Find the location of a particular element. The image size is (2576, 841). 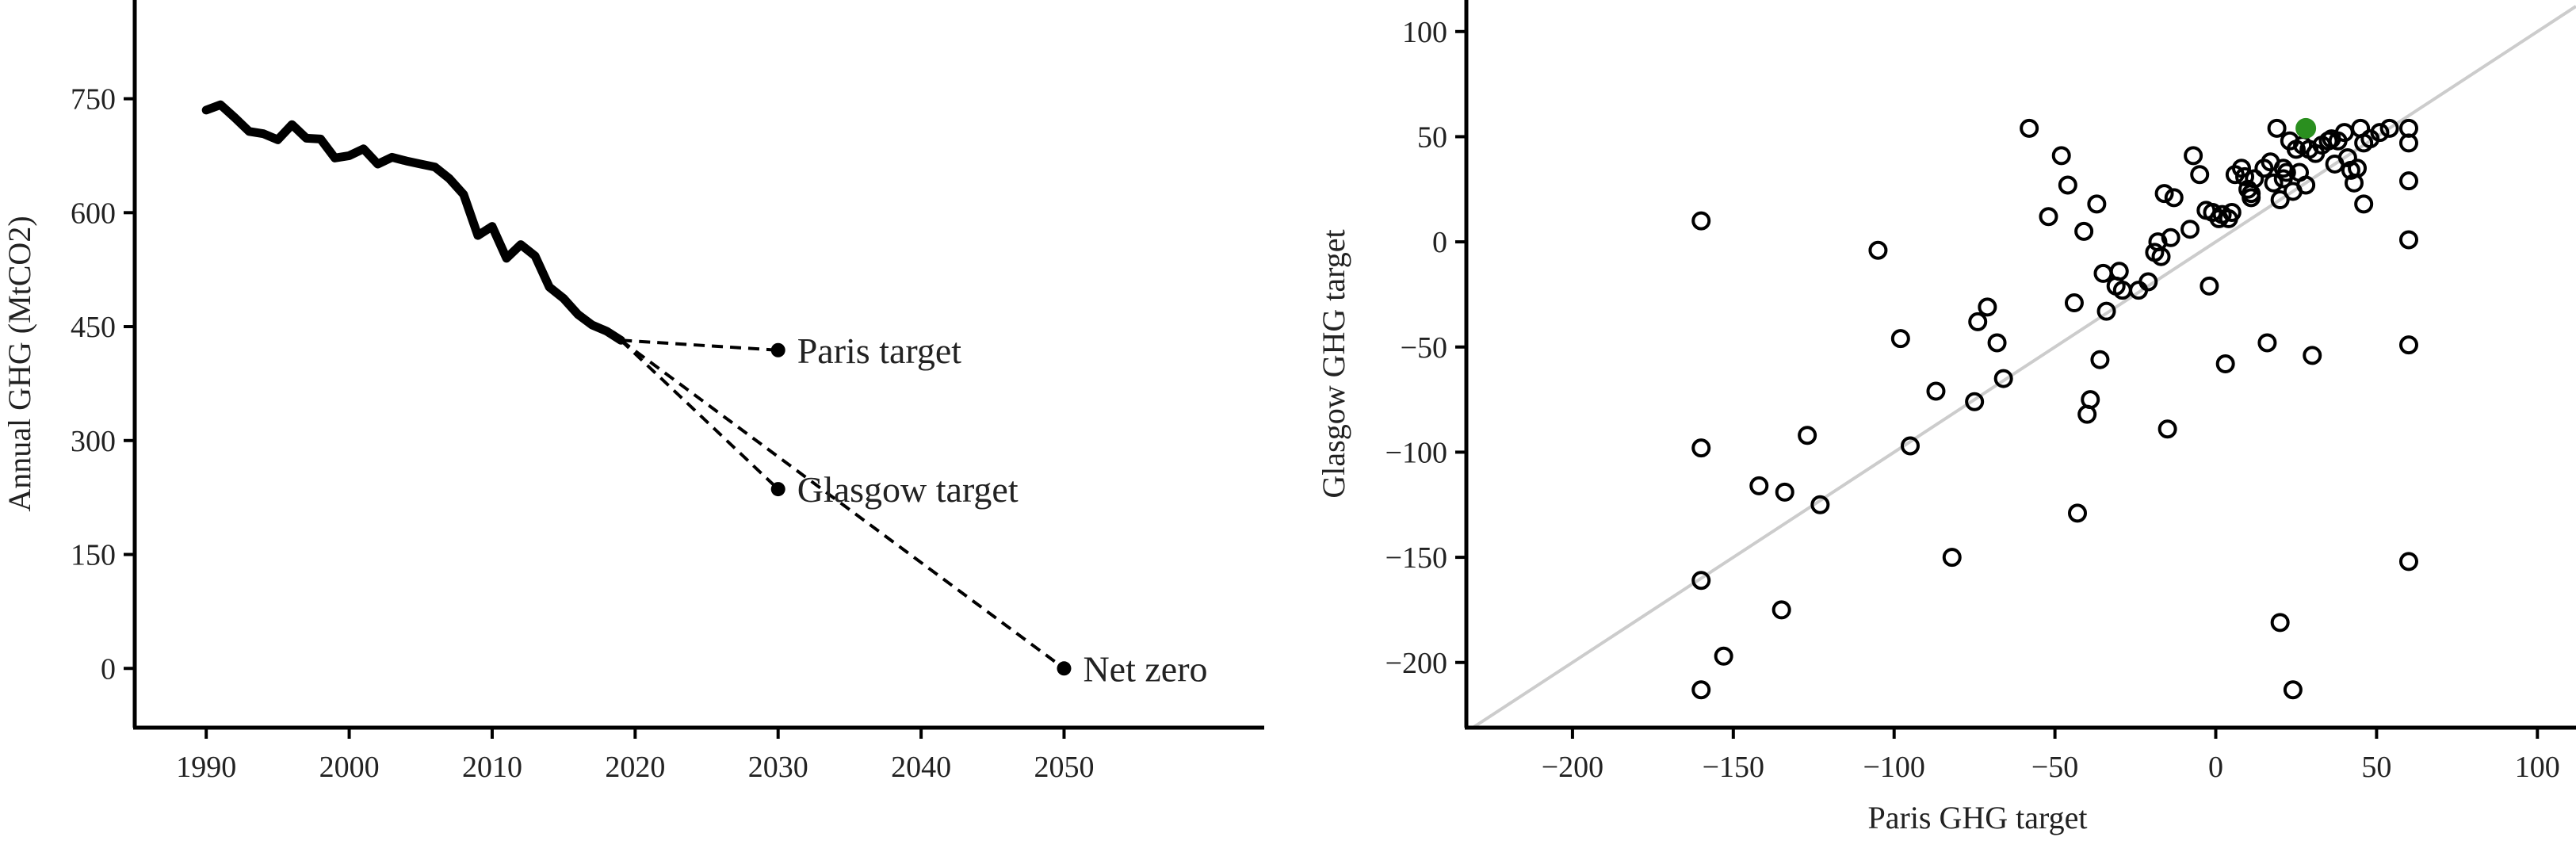

left-x-tick-label: 2010 is located at coordinates (492, 768).